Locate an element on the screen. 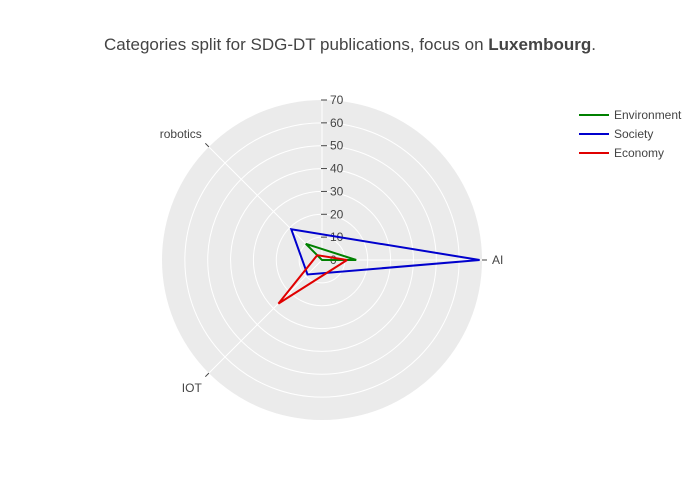  legend-label: Society is located at coordinates (633, 134).